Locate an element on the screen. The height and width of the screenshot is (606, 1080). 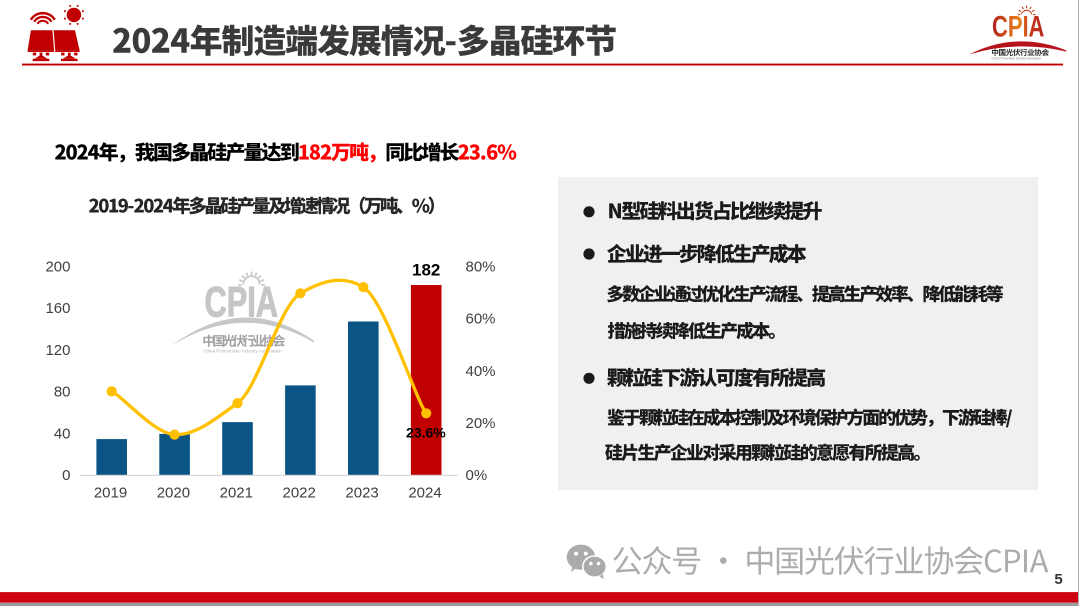
svg-text: 23.6% is located at coordinates (426, 432).